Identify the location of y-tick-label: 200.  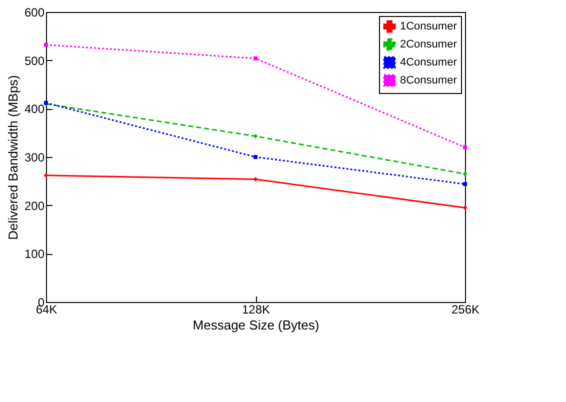
(34, 205).